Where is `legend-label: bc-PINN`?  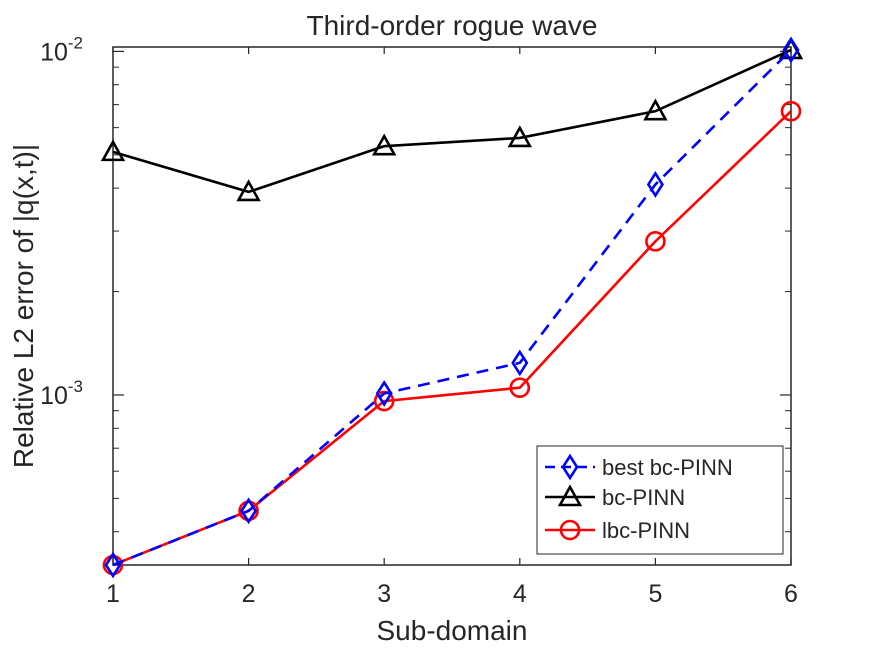
legend-label: bc-PINN is located at coordinates (643, 497).